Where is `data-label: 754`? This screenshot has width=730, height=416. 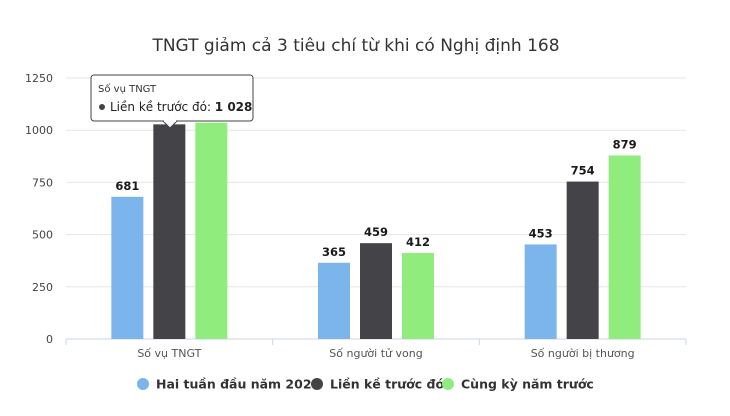
data-label: 754 is located at coordinates (583, 171).